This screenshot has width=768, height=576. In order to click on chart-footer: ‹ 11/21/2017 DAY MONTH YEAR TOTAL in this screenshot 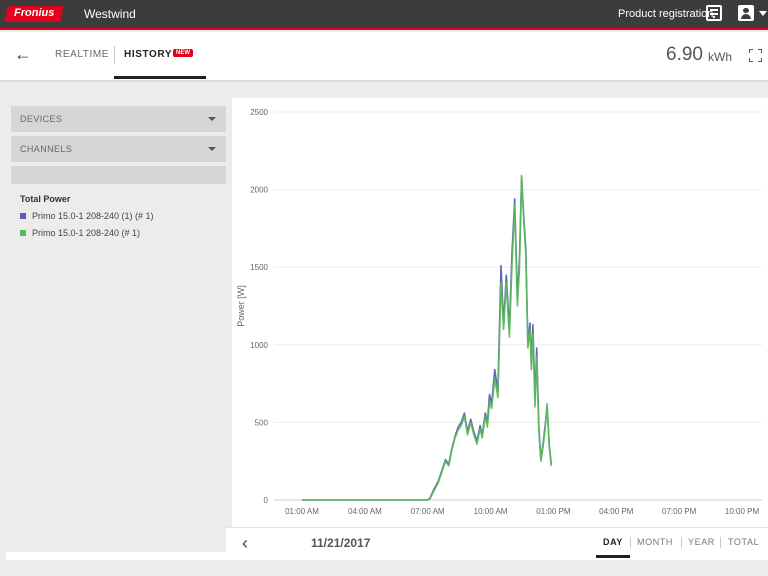, I will do `click(497, 542)`.